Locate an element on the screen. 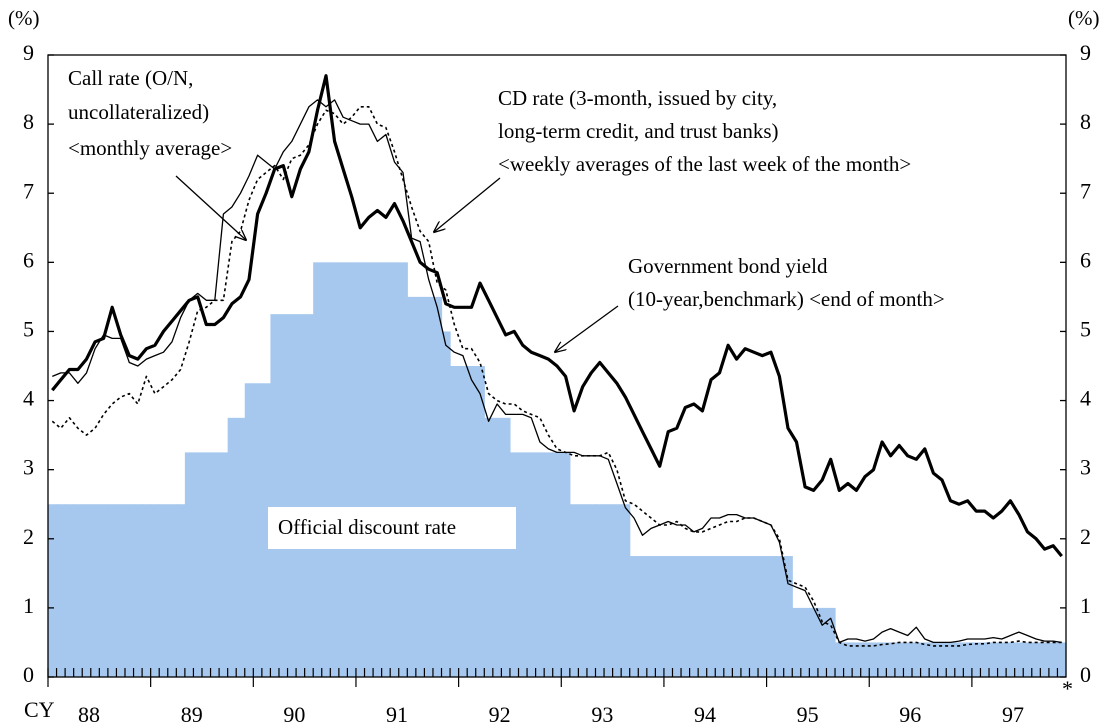  y-tick-label: 3 is located at coordinates (28, 467).